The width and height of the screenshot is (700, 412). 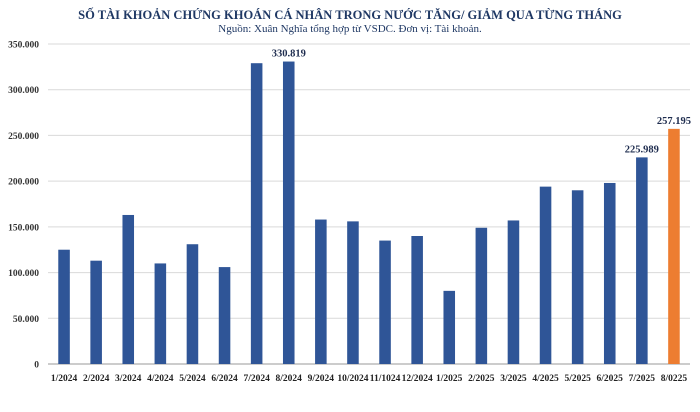 I want to click on x-tick-label: 11/1024, so click(x=385, y=379).